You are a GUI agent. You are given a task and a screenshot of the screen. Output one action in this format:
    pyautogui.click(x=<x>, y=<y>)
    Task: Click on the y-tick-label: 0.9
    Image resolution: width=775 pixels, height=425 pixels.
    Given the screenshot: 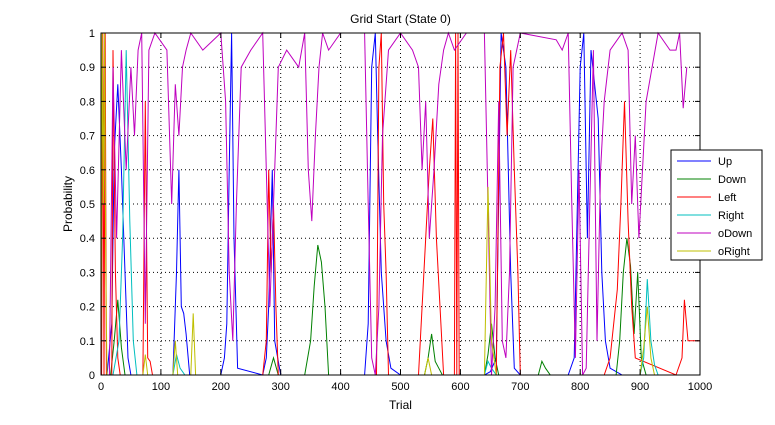 What is the action you would take?
    pyautogui.click(x=87, y=68)
    